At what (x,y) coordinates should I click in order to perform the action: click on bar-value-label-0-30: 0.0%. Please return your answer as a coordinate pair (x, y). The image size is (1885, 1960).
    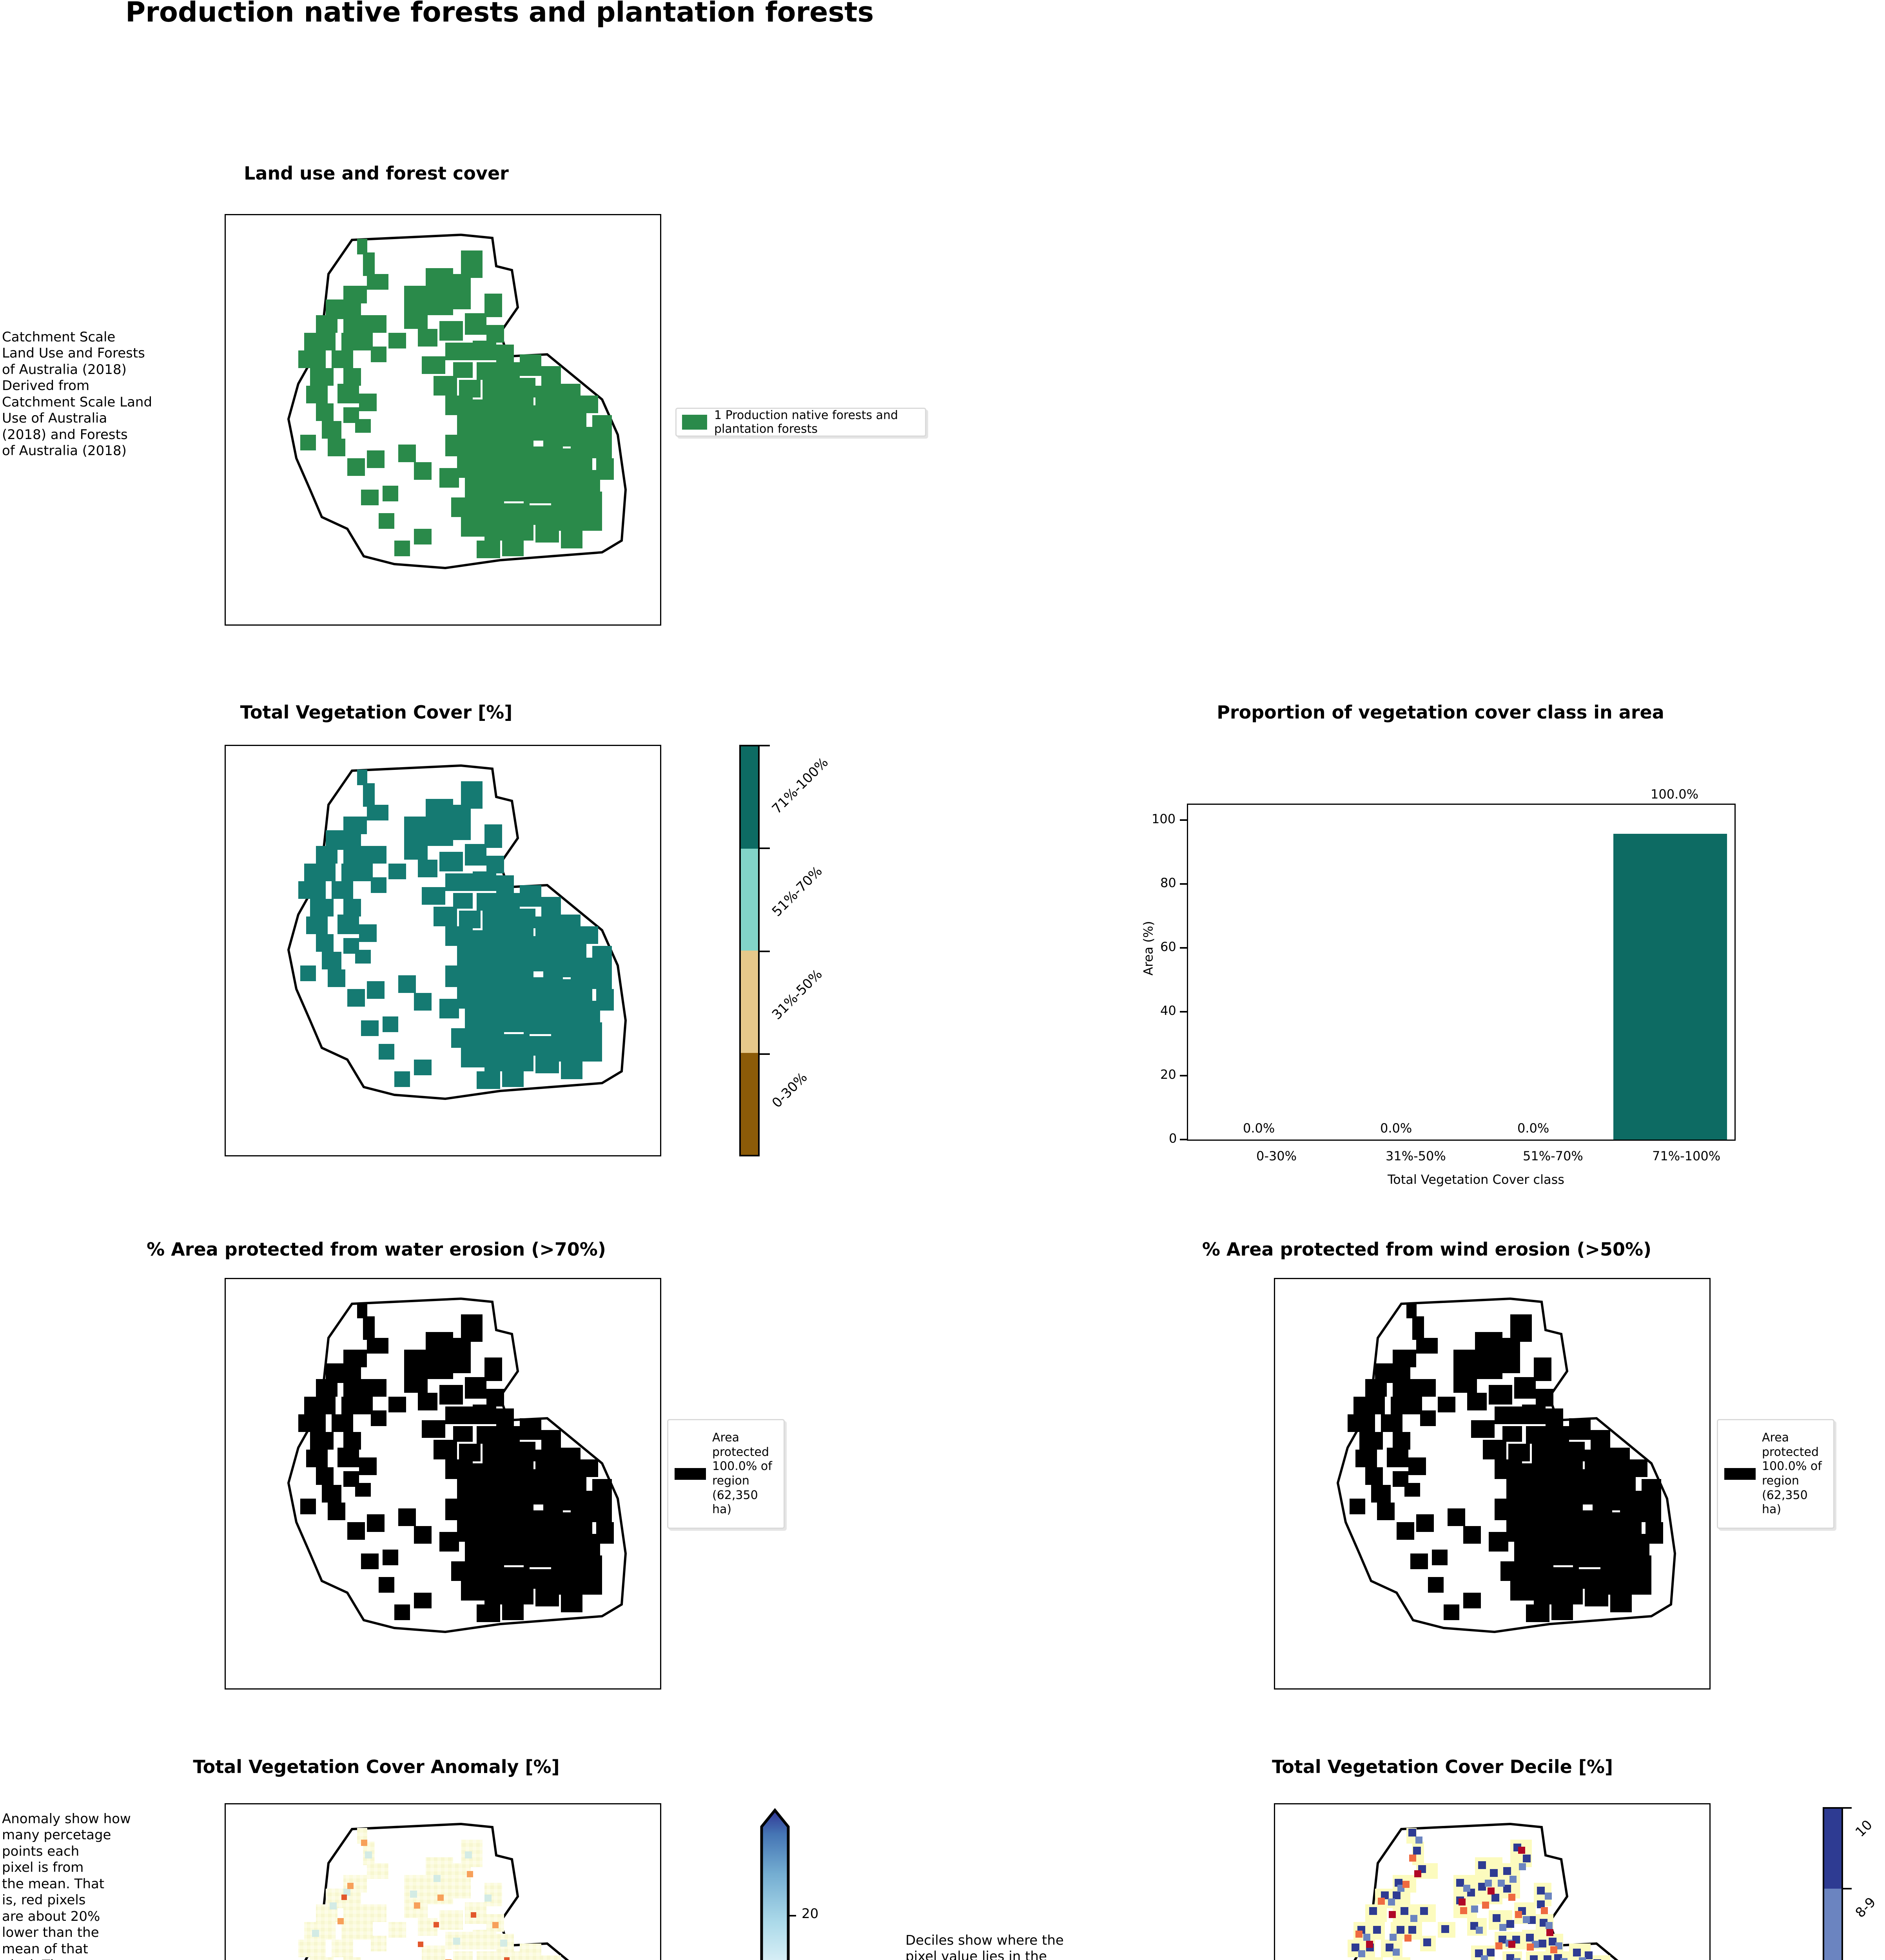
    Looking at the image, I should click on (1259, 1128).